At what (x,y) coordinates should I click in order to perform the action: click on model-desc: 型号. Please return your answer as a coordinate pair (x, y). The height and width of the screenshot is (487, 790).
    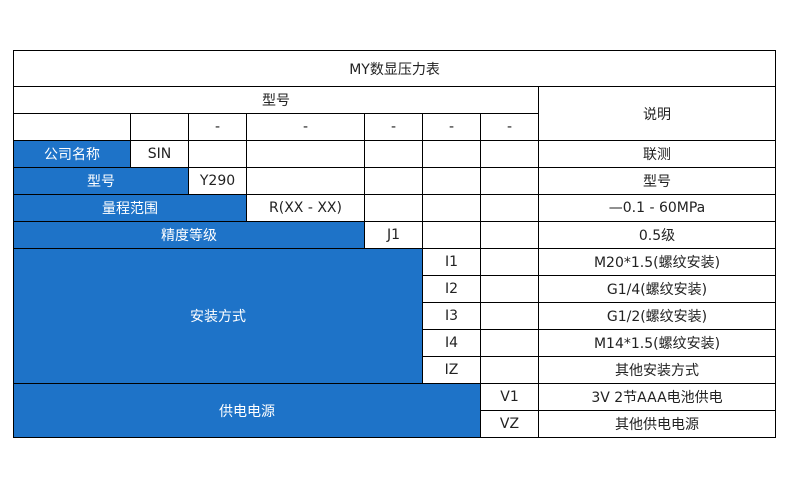
    Looking at the image, I should click on (657, 181).